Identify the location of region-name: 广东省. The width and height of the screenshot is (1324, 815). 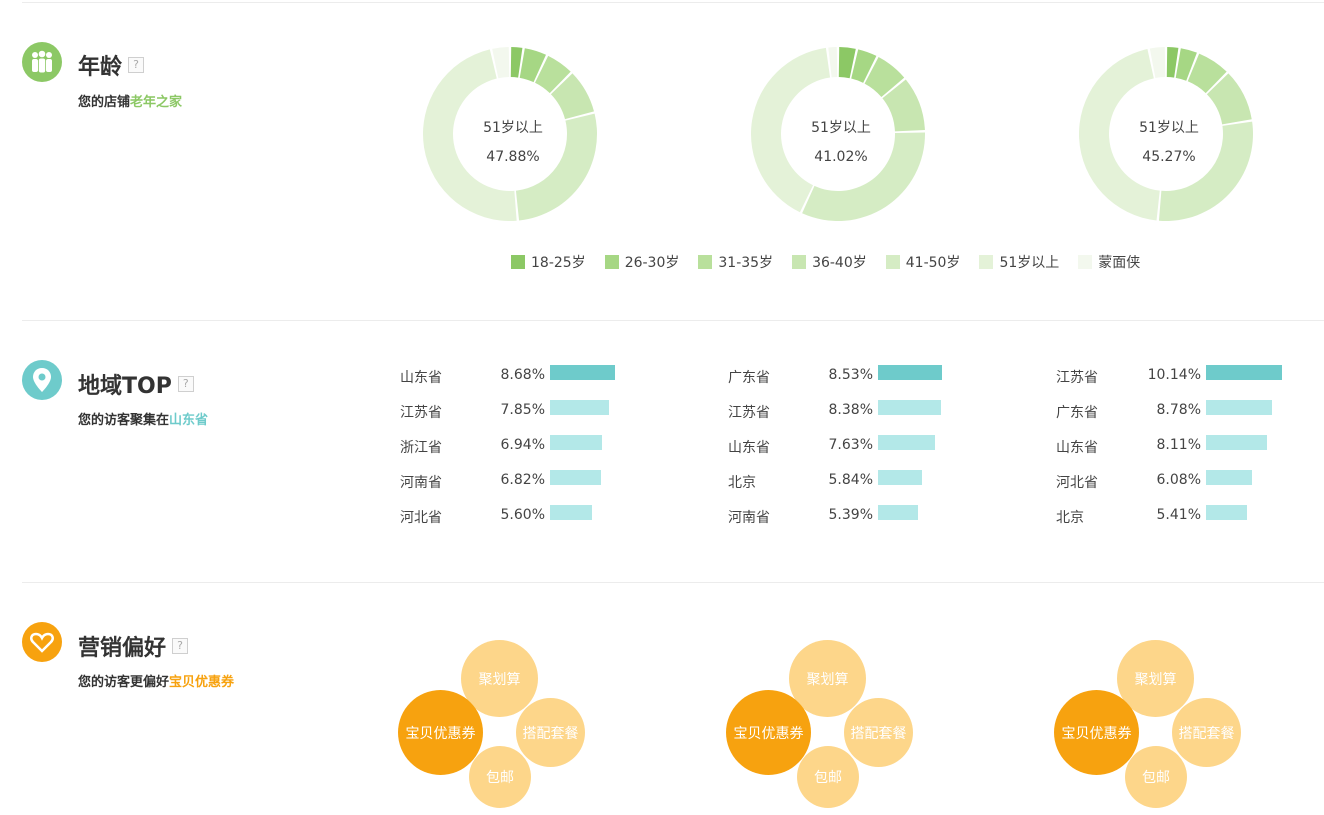
(1077, 413).